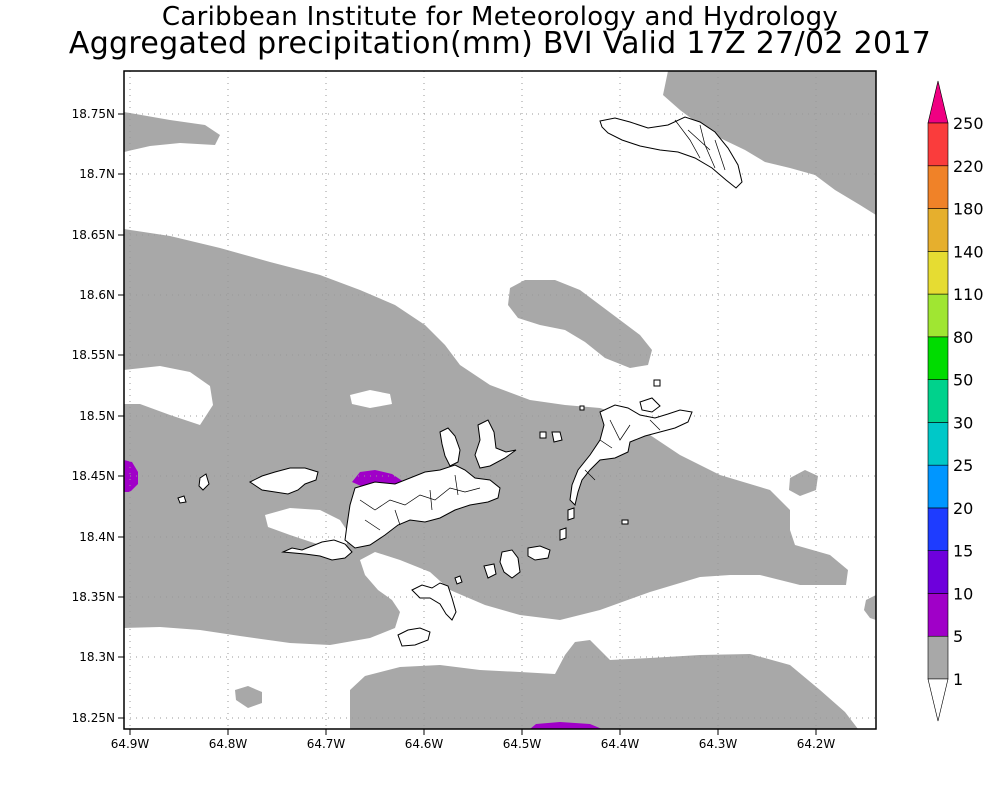  Describe the element at coordinates (172, 132) in the screenshot. I see `precip-field-northwest` at that location.